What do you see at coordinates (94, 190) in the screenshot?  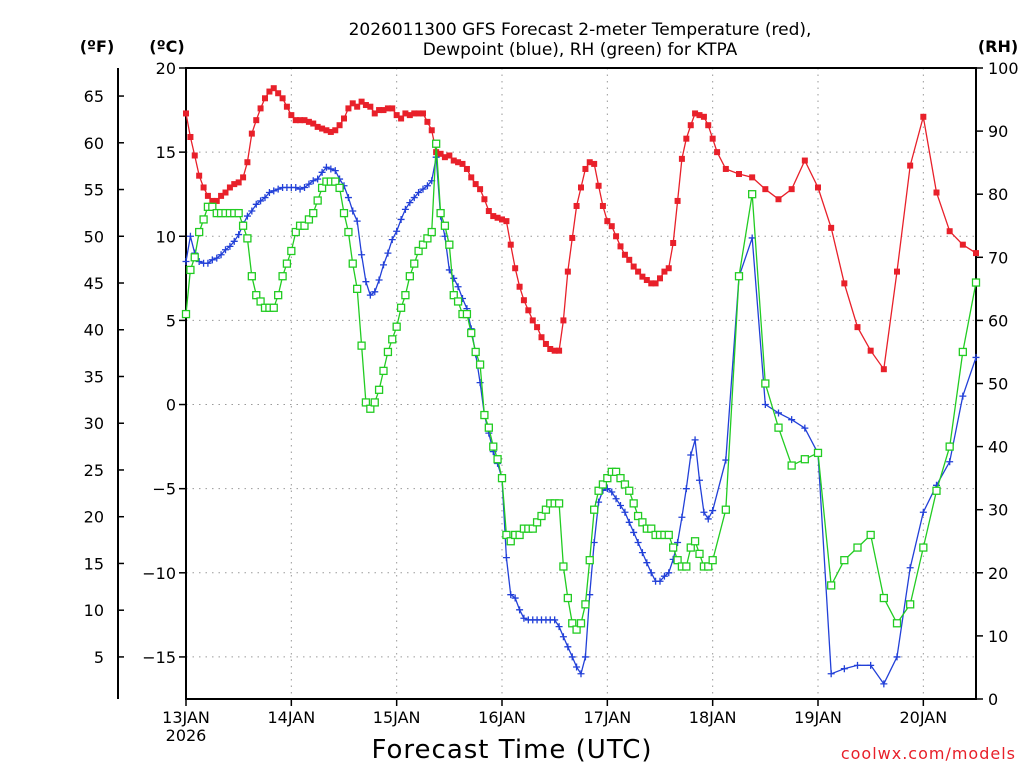 I see `fahrenheit-tick-label: 55` at bounding box center [94, 190].